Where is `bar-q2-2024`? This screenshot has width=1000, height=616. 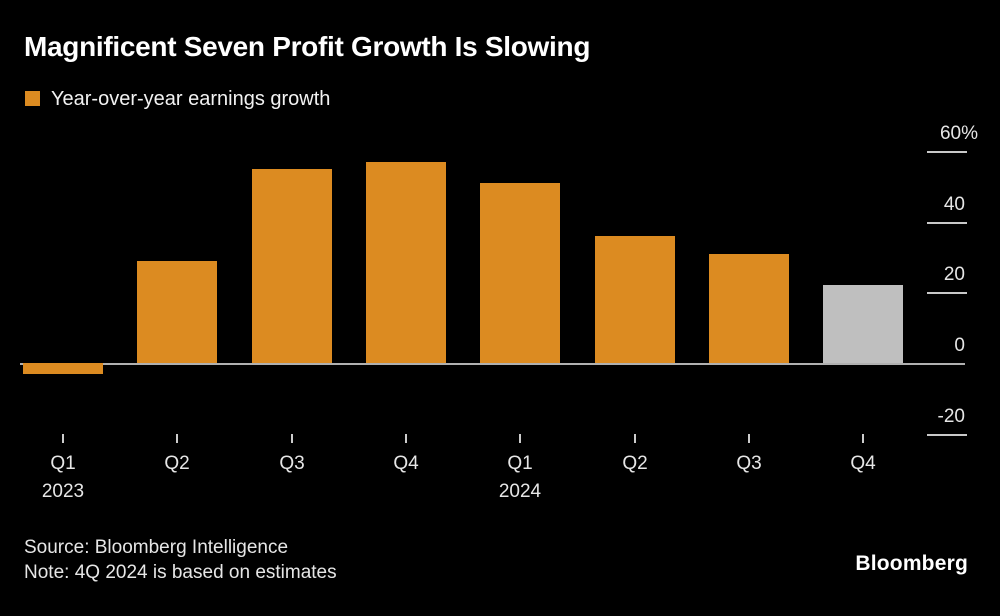 bar-q2-2024 is located at coordinates (635, 299).